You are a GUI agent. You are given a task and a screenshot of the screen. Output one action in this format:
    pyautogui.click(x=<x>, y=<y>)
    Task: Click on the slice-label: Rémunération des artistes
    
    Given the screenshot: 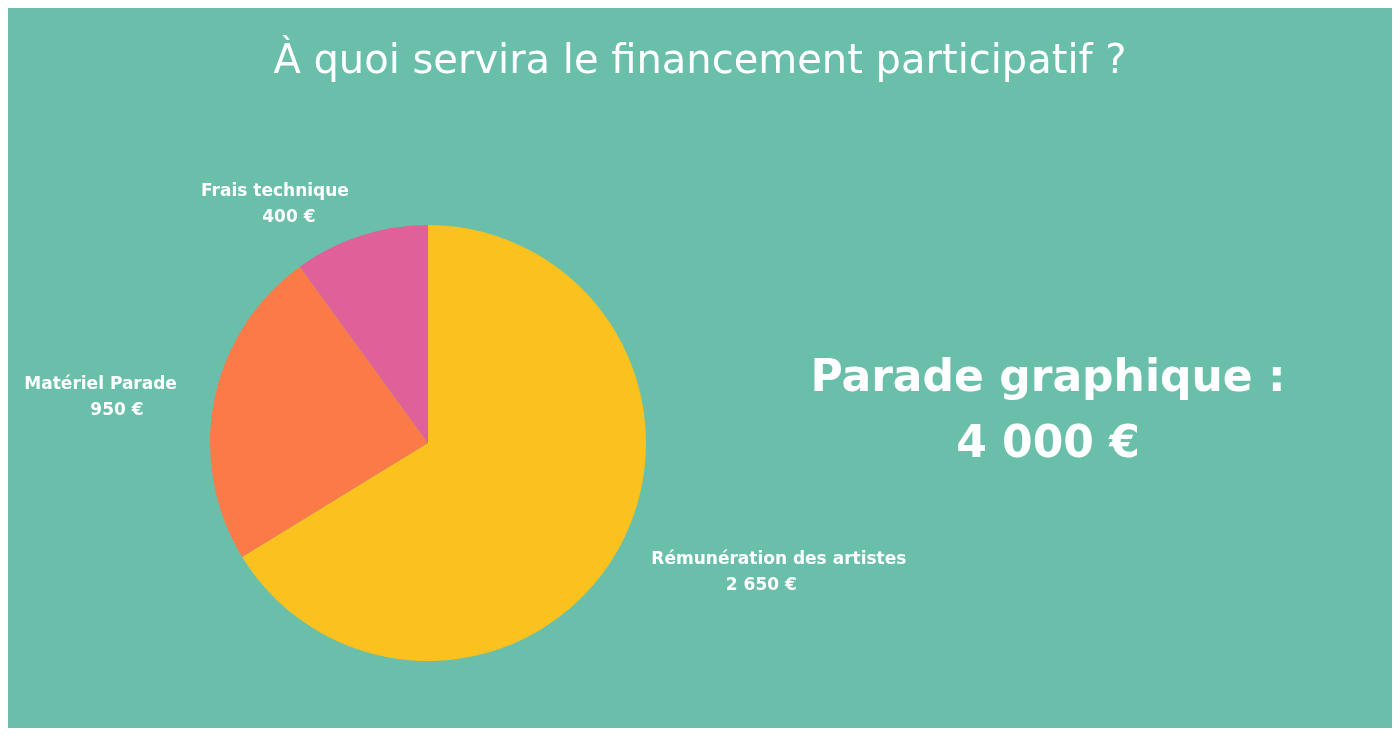 What is the action you would take?
    pyautogui.click(x=779, y=558)
    